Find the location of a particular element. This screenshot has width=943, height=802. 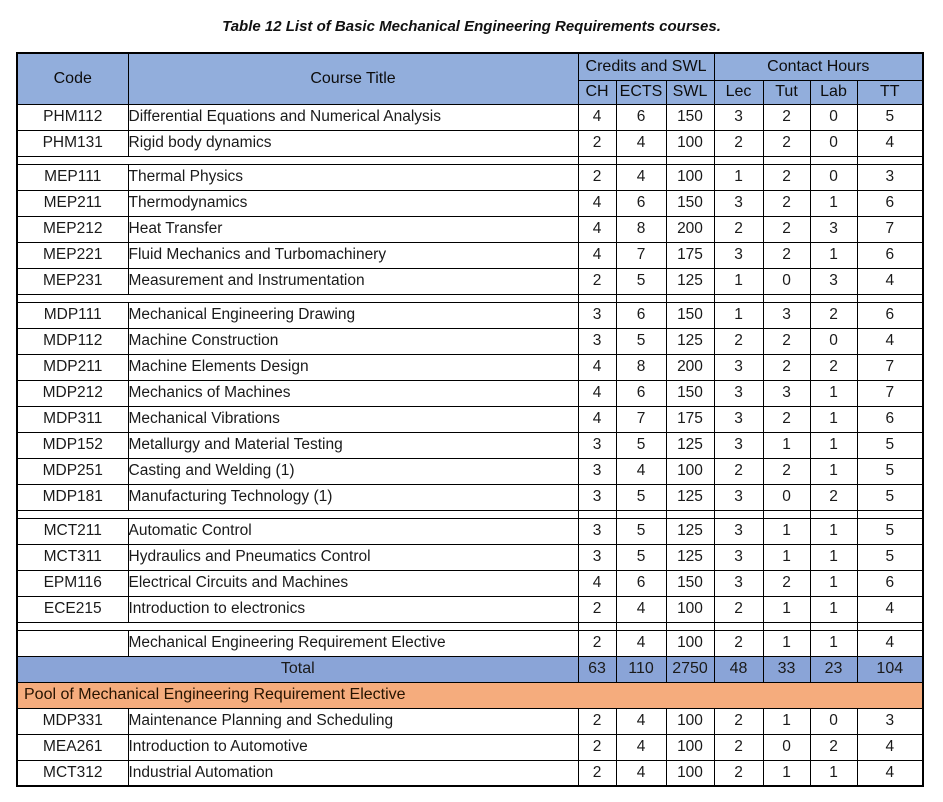

total-swl: 2750 is located at coordinates (690, 669).